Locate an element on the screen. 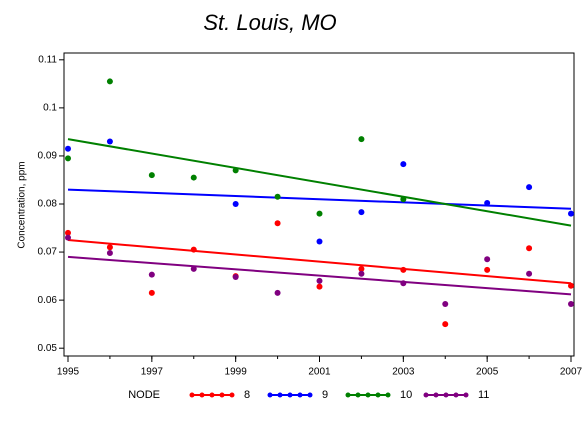  y-tick-label: 0.05 is located at coordinates (48, 348).